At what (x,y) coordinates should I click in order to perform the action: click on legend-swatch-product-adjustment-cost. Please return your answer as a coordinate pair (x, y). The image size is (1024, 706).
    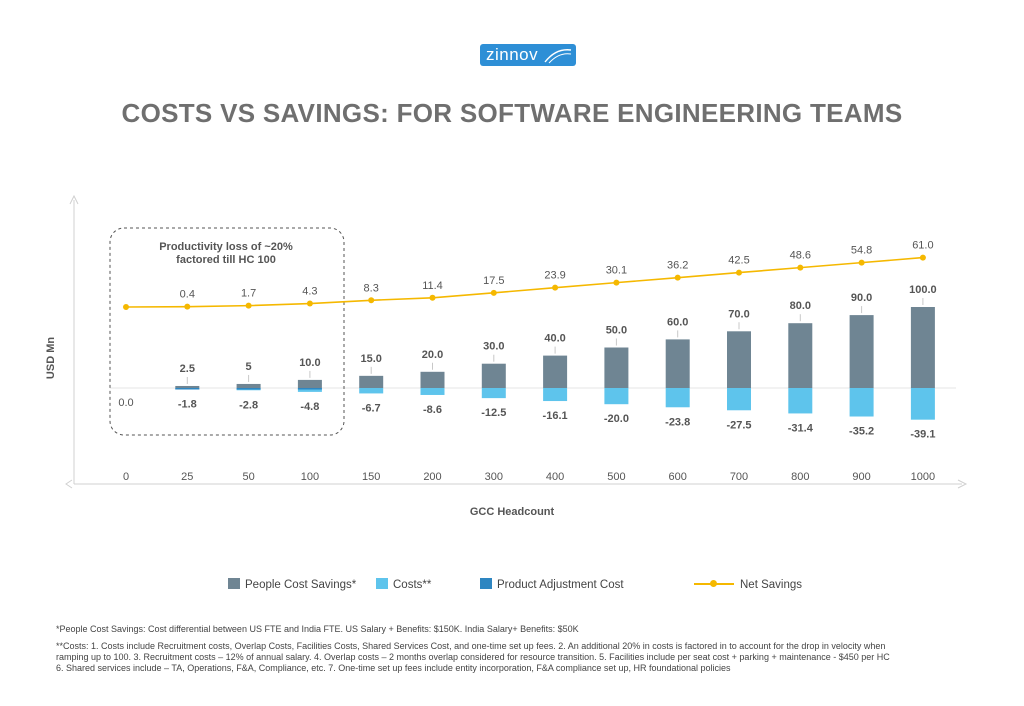
    Looking at the image, I should click on (486, 583).